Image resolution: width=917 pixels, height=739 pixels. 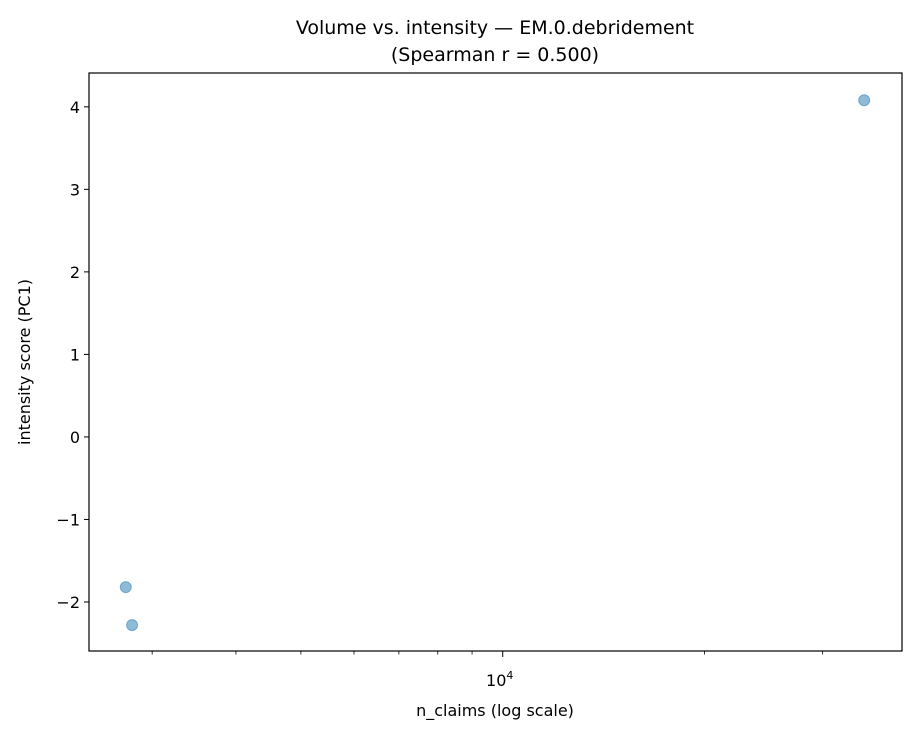 What do you see at coordinates (24, 362) in the screenshot?
I see `y-axis-label: intensity score (PC1)` at bounding box center [24, 362].